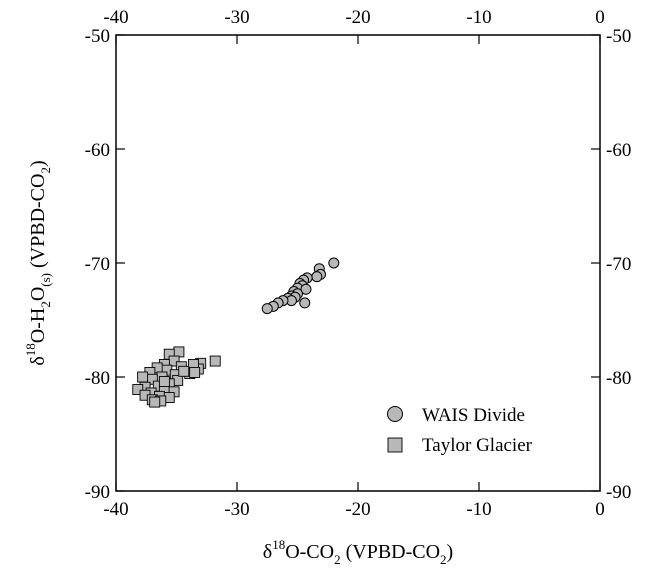 The height and width of the screenshot is (570, 654). Describe the element at coordinates (97, 150) in the screenshot. I see `y-tick-label-left: -60` at that location.